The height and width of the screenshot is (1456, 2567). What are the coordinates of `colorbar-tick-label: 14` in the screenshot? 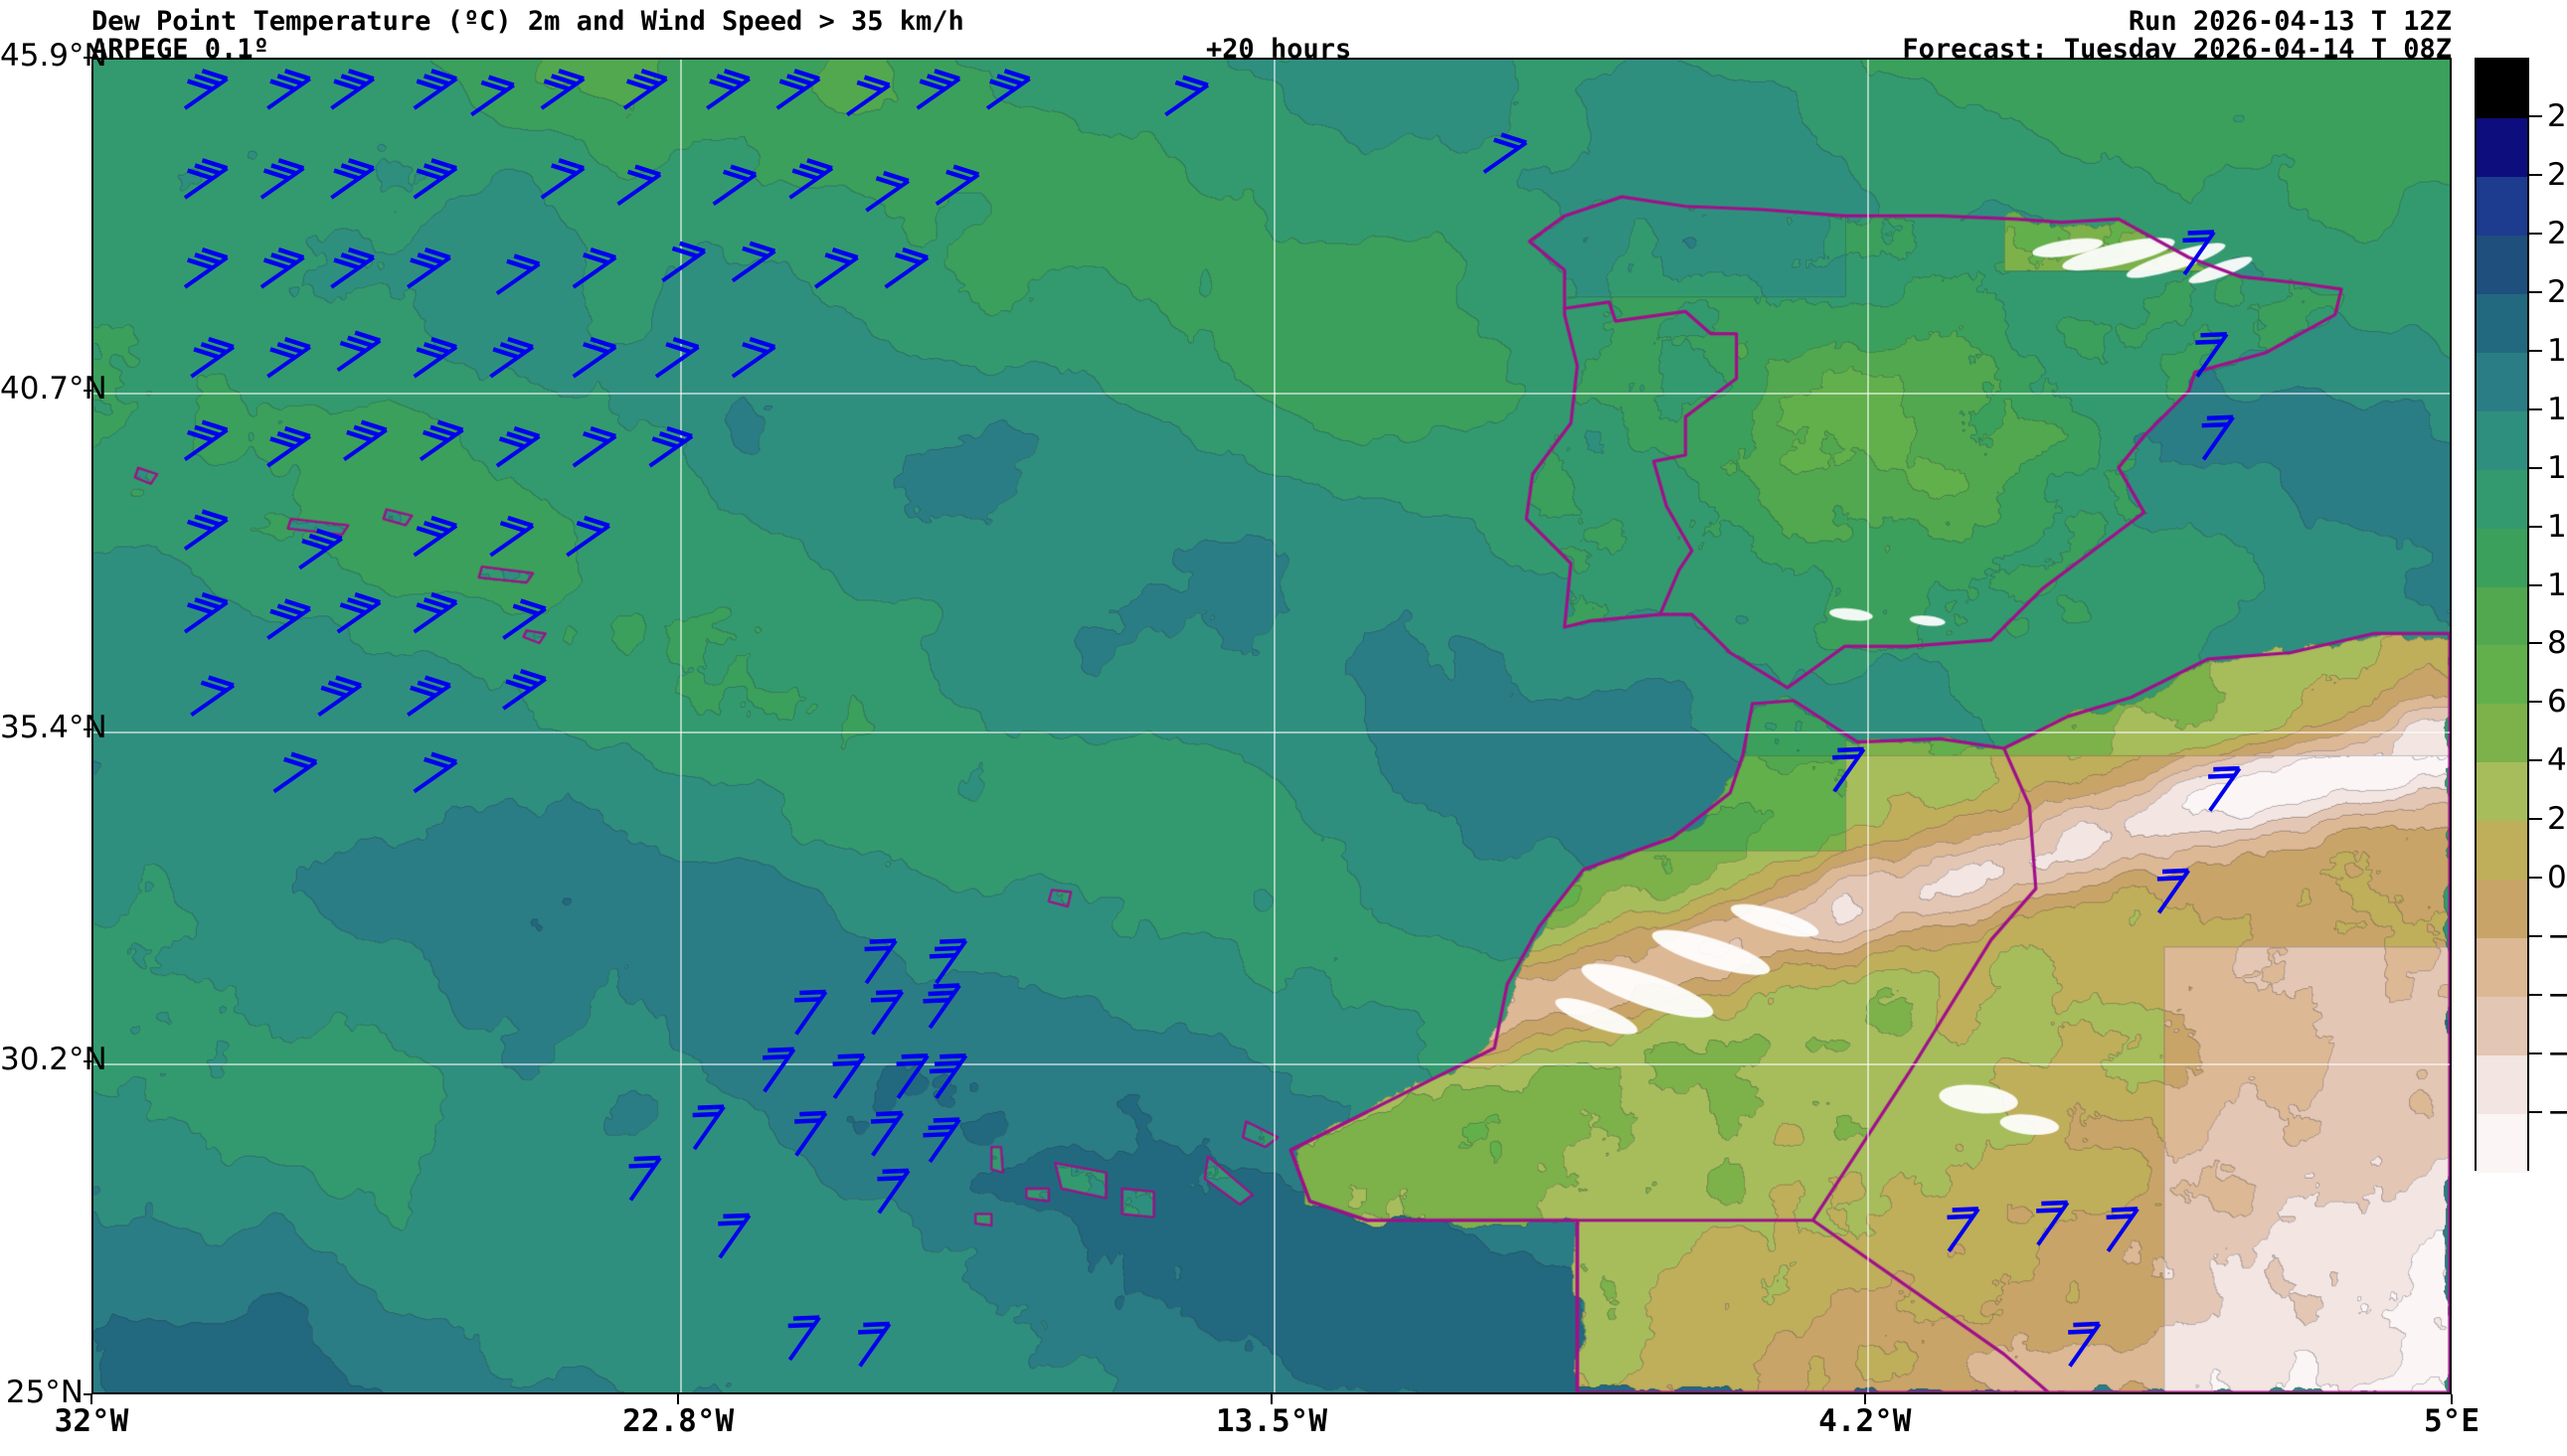 It's located at (2557, 467).